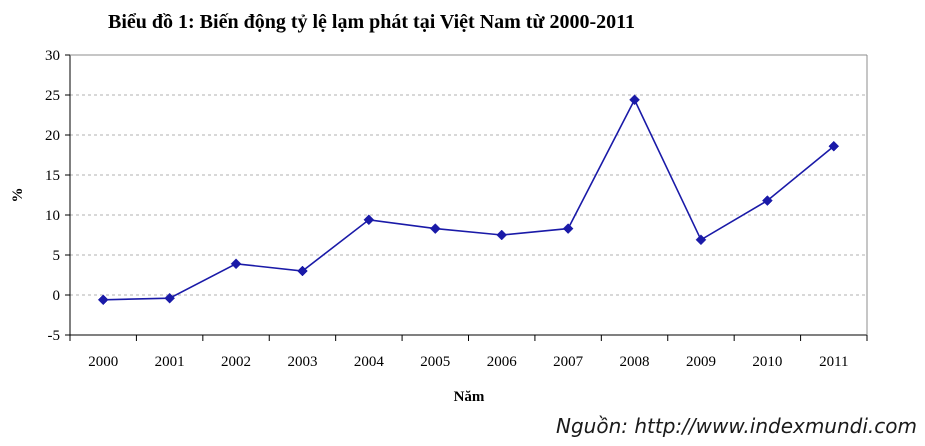 The image size is (925, 446). What do you see at coordinates (369, 362) in the screenshot?
I see `x-tick-label: 2004` at bounding box center [369, 362].